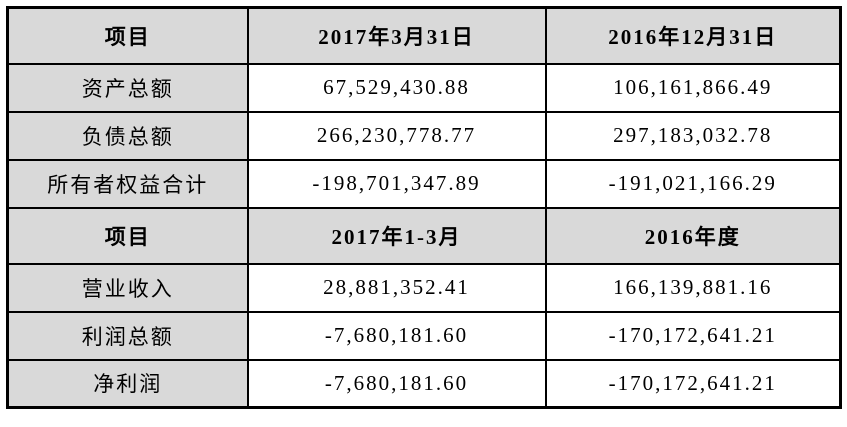 The width and height of the screenshot is (847, 427). I want to click on value-owners-equity-prior: -191,021,166.29, so click(693, 183).